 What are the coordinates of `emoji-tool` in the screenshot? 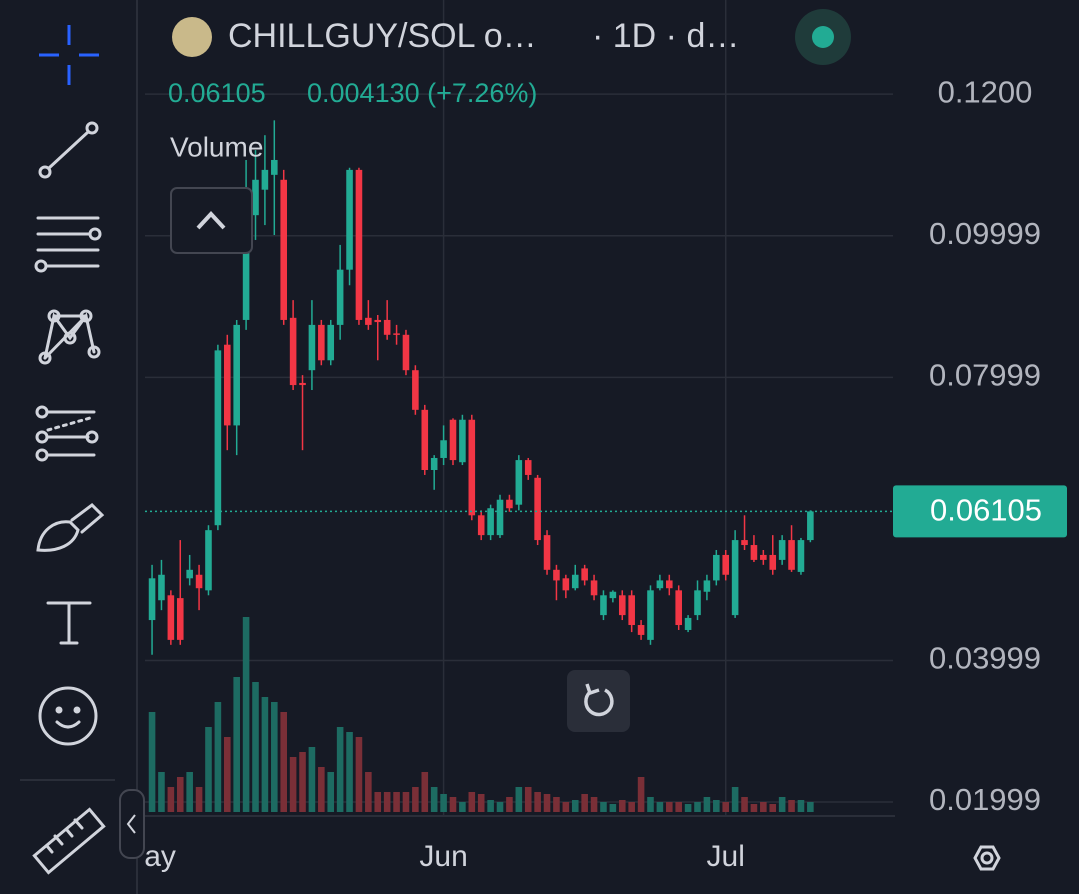 It's located at (68, 716).